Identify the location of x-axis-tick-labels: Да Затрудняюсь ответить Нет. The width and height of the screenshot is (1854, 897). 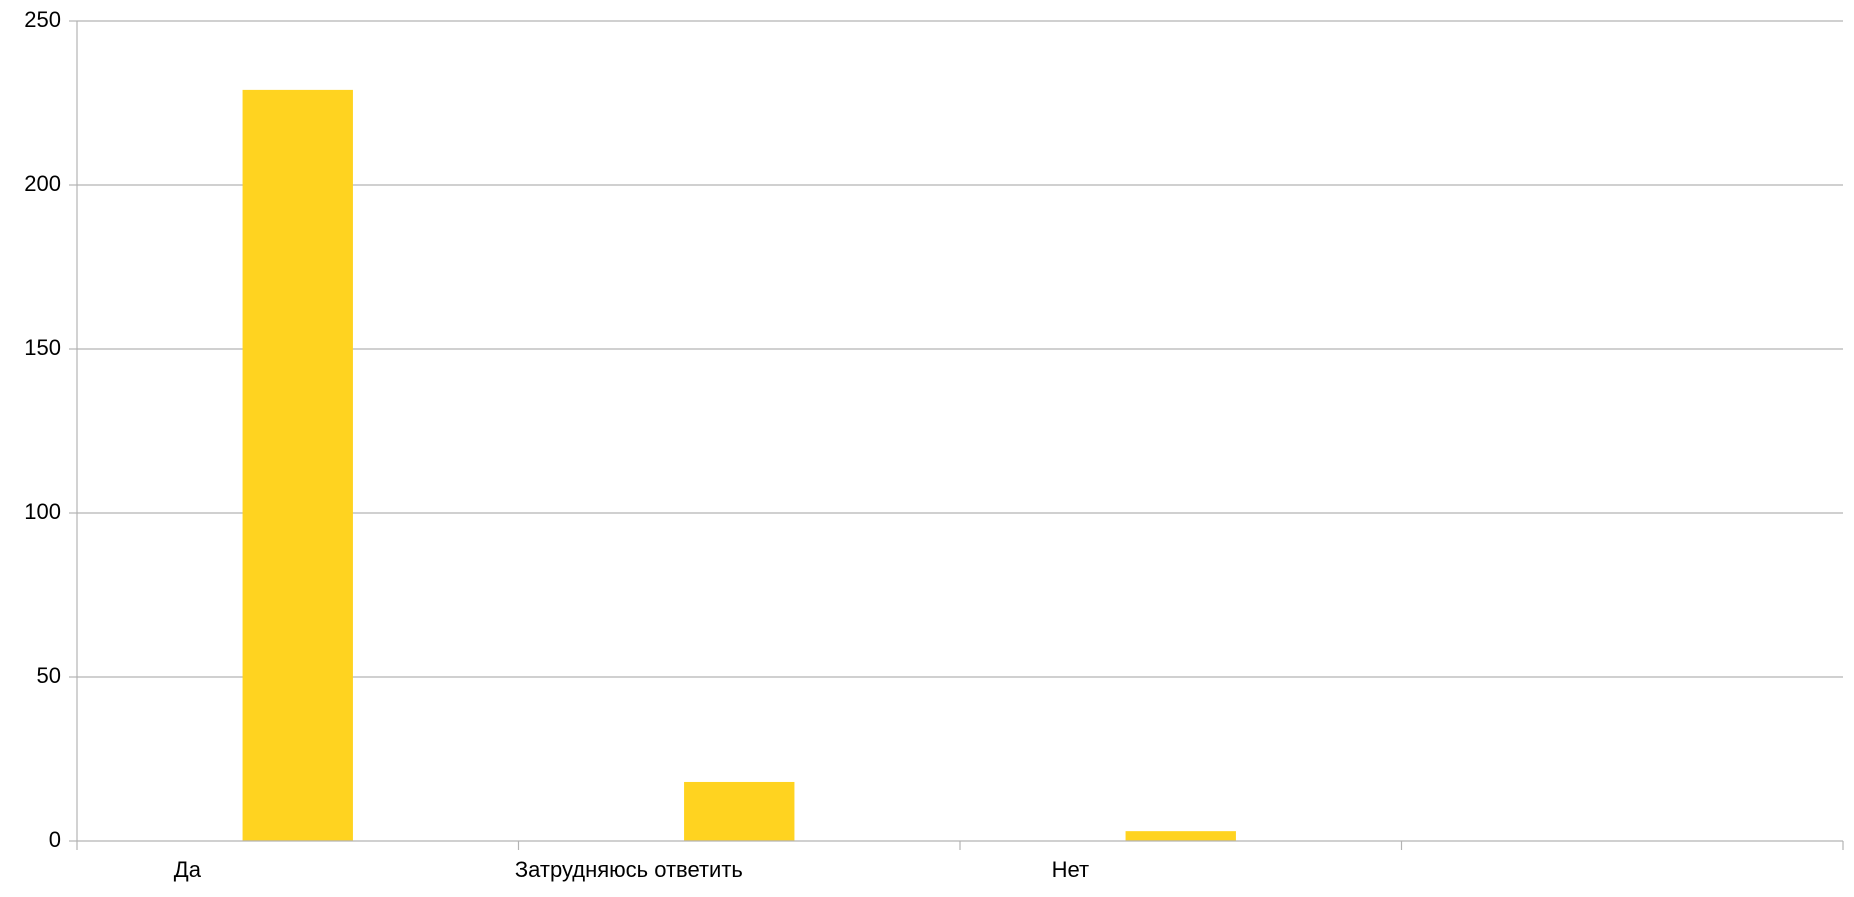
(631, 869).